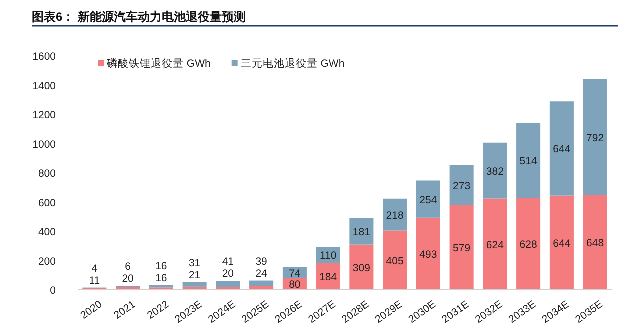 The image size is (626, 329). I want to click on data-label: 792, so click(595, 138).